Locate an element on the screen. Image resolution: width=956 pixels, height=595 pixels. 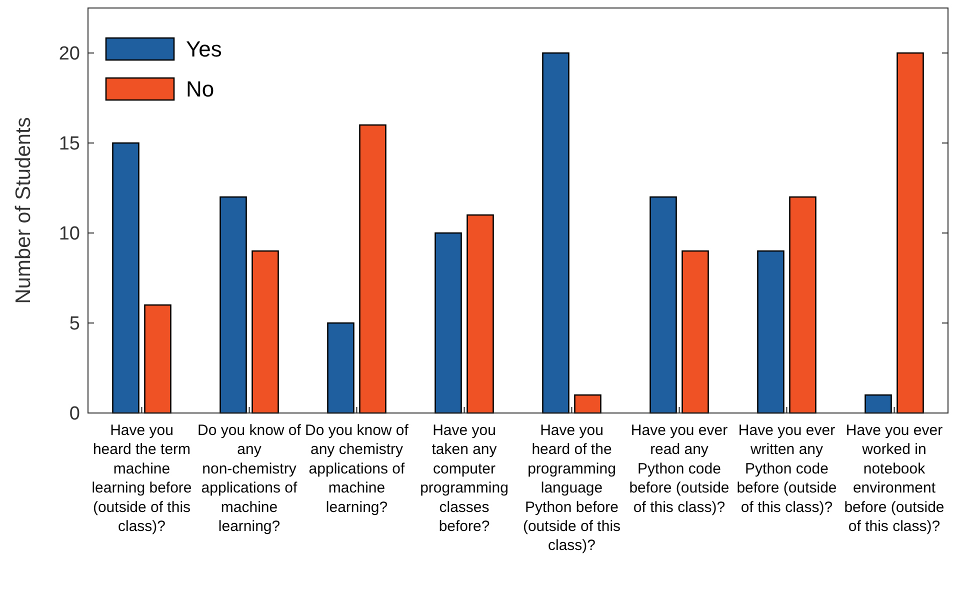
y-tick-label: 0 is located at coordinates (74, 414).